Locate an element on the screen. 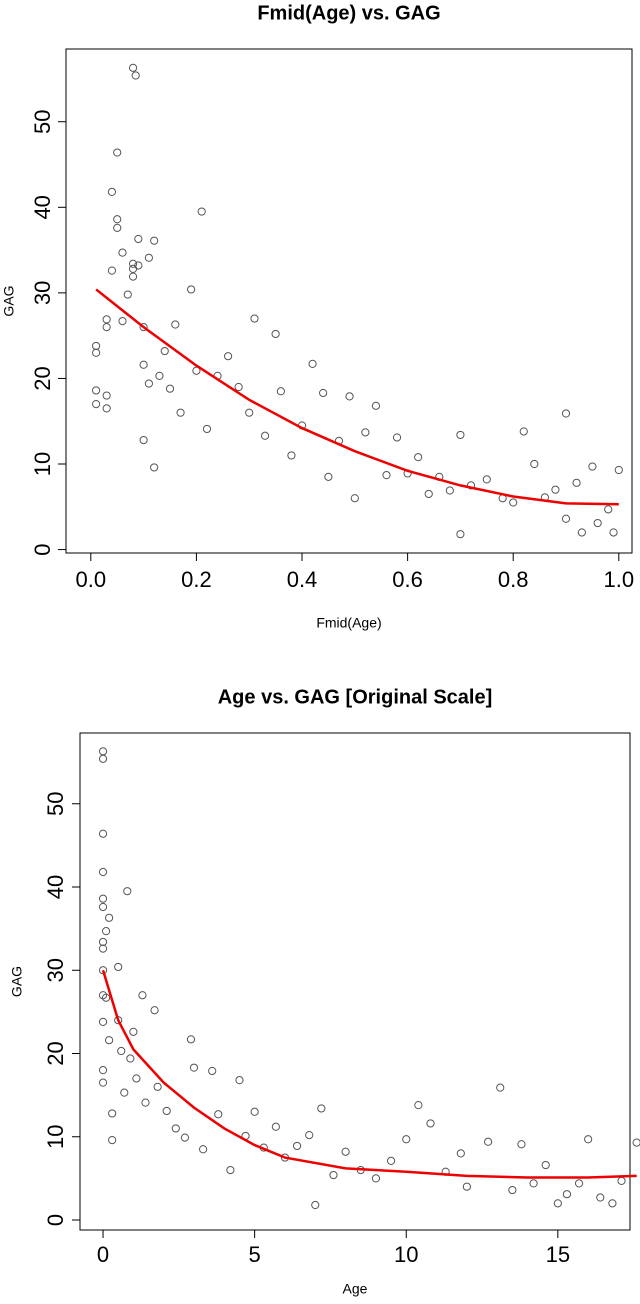  x-tick-label: 0 is located at coordinates (103, 1254).